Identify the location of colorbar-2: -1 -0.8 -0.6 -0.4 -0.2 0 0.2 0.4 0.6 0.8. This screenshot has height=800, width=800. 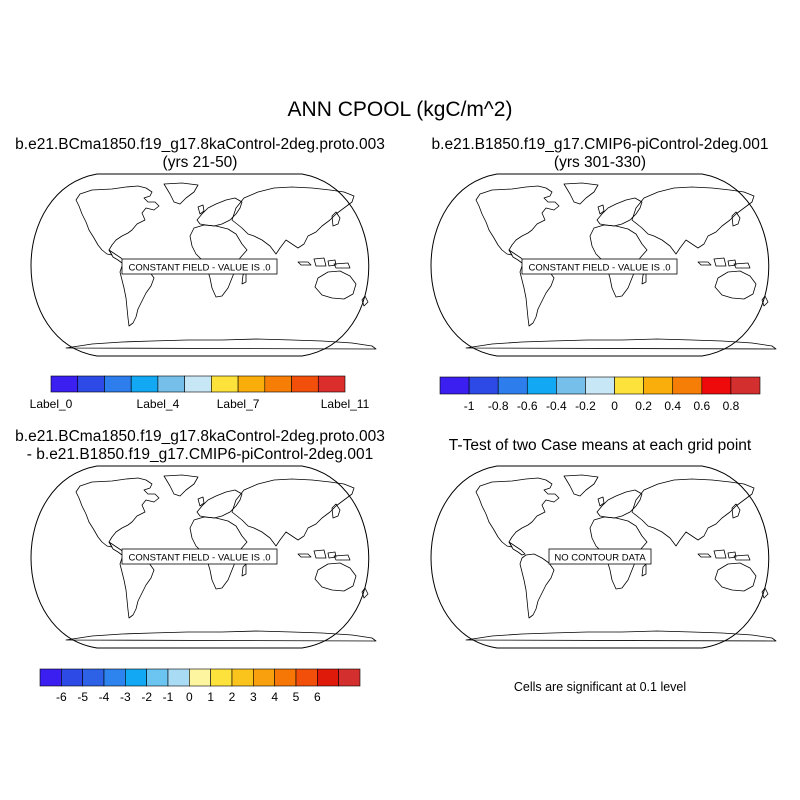
(600, 394).